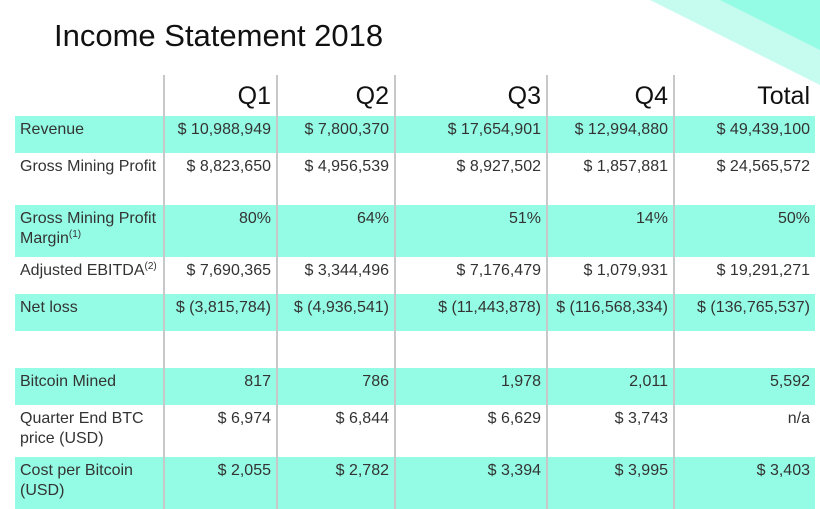  I want to click on value-cell: $ 3,344,496, so click(335, 275).